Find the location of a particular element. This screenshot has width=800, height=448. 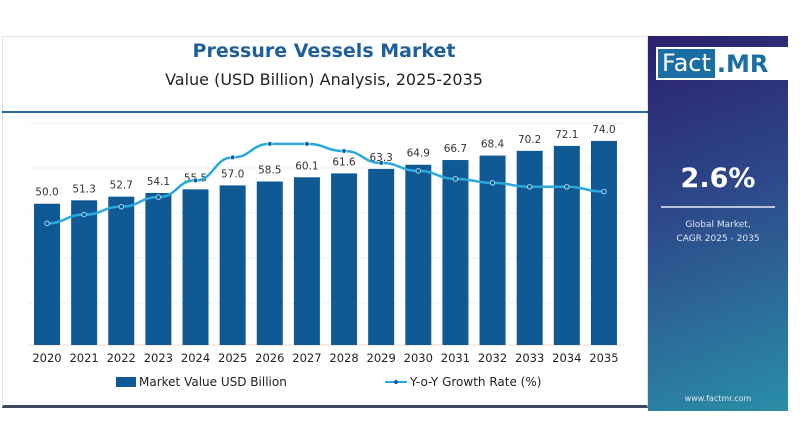

data-label: 63.3 is located at coordinates (380, 158).